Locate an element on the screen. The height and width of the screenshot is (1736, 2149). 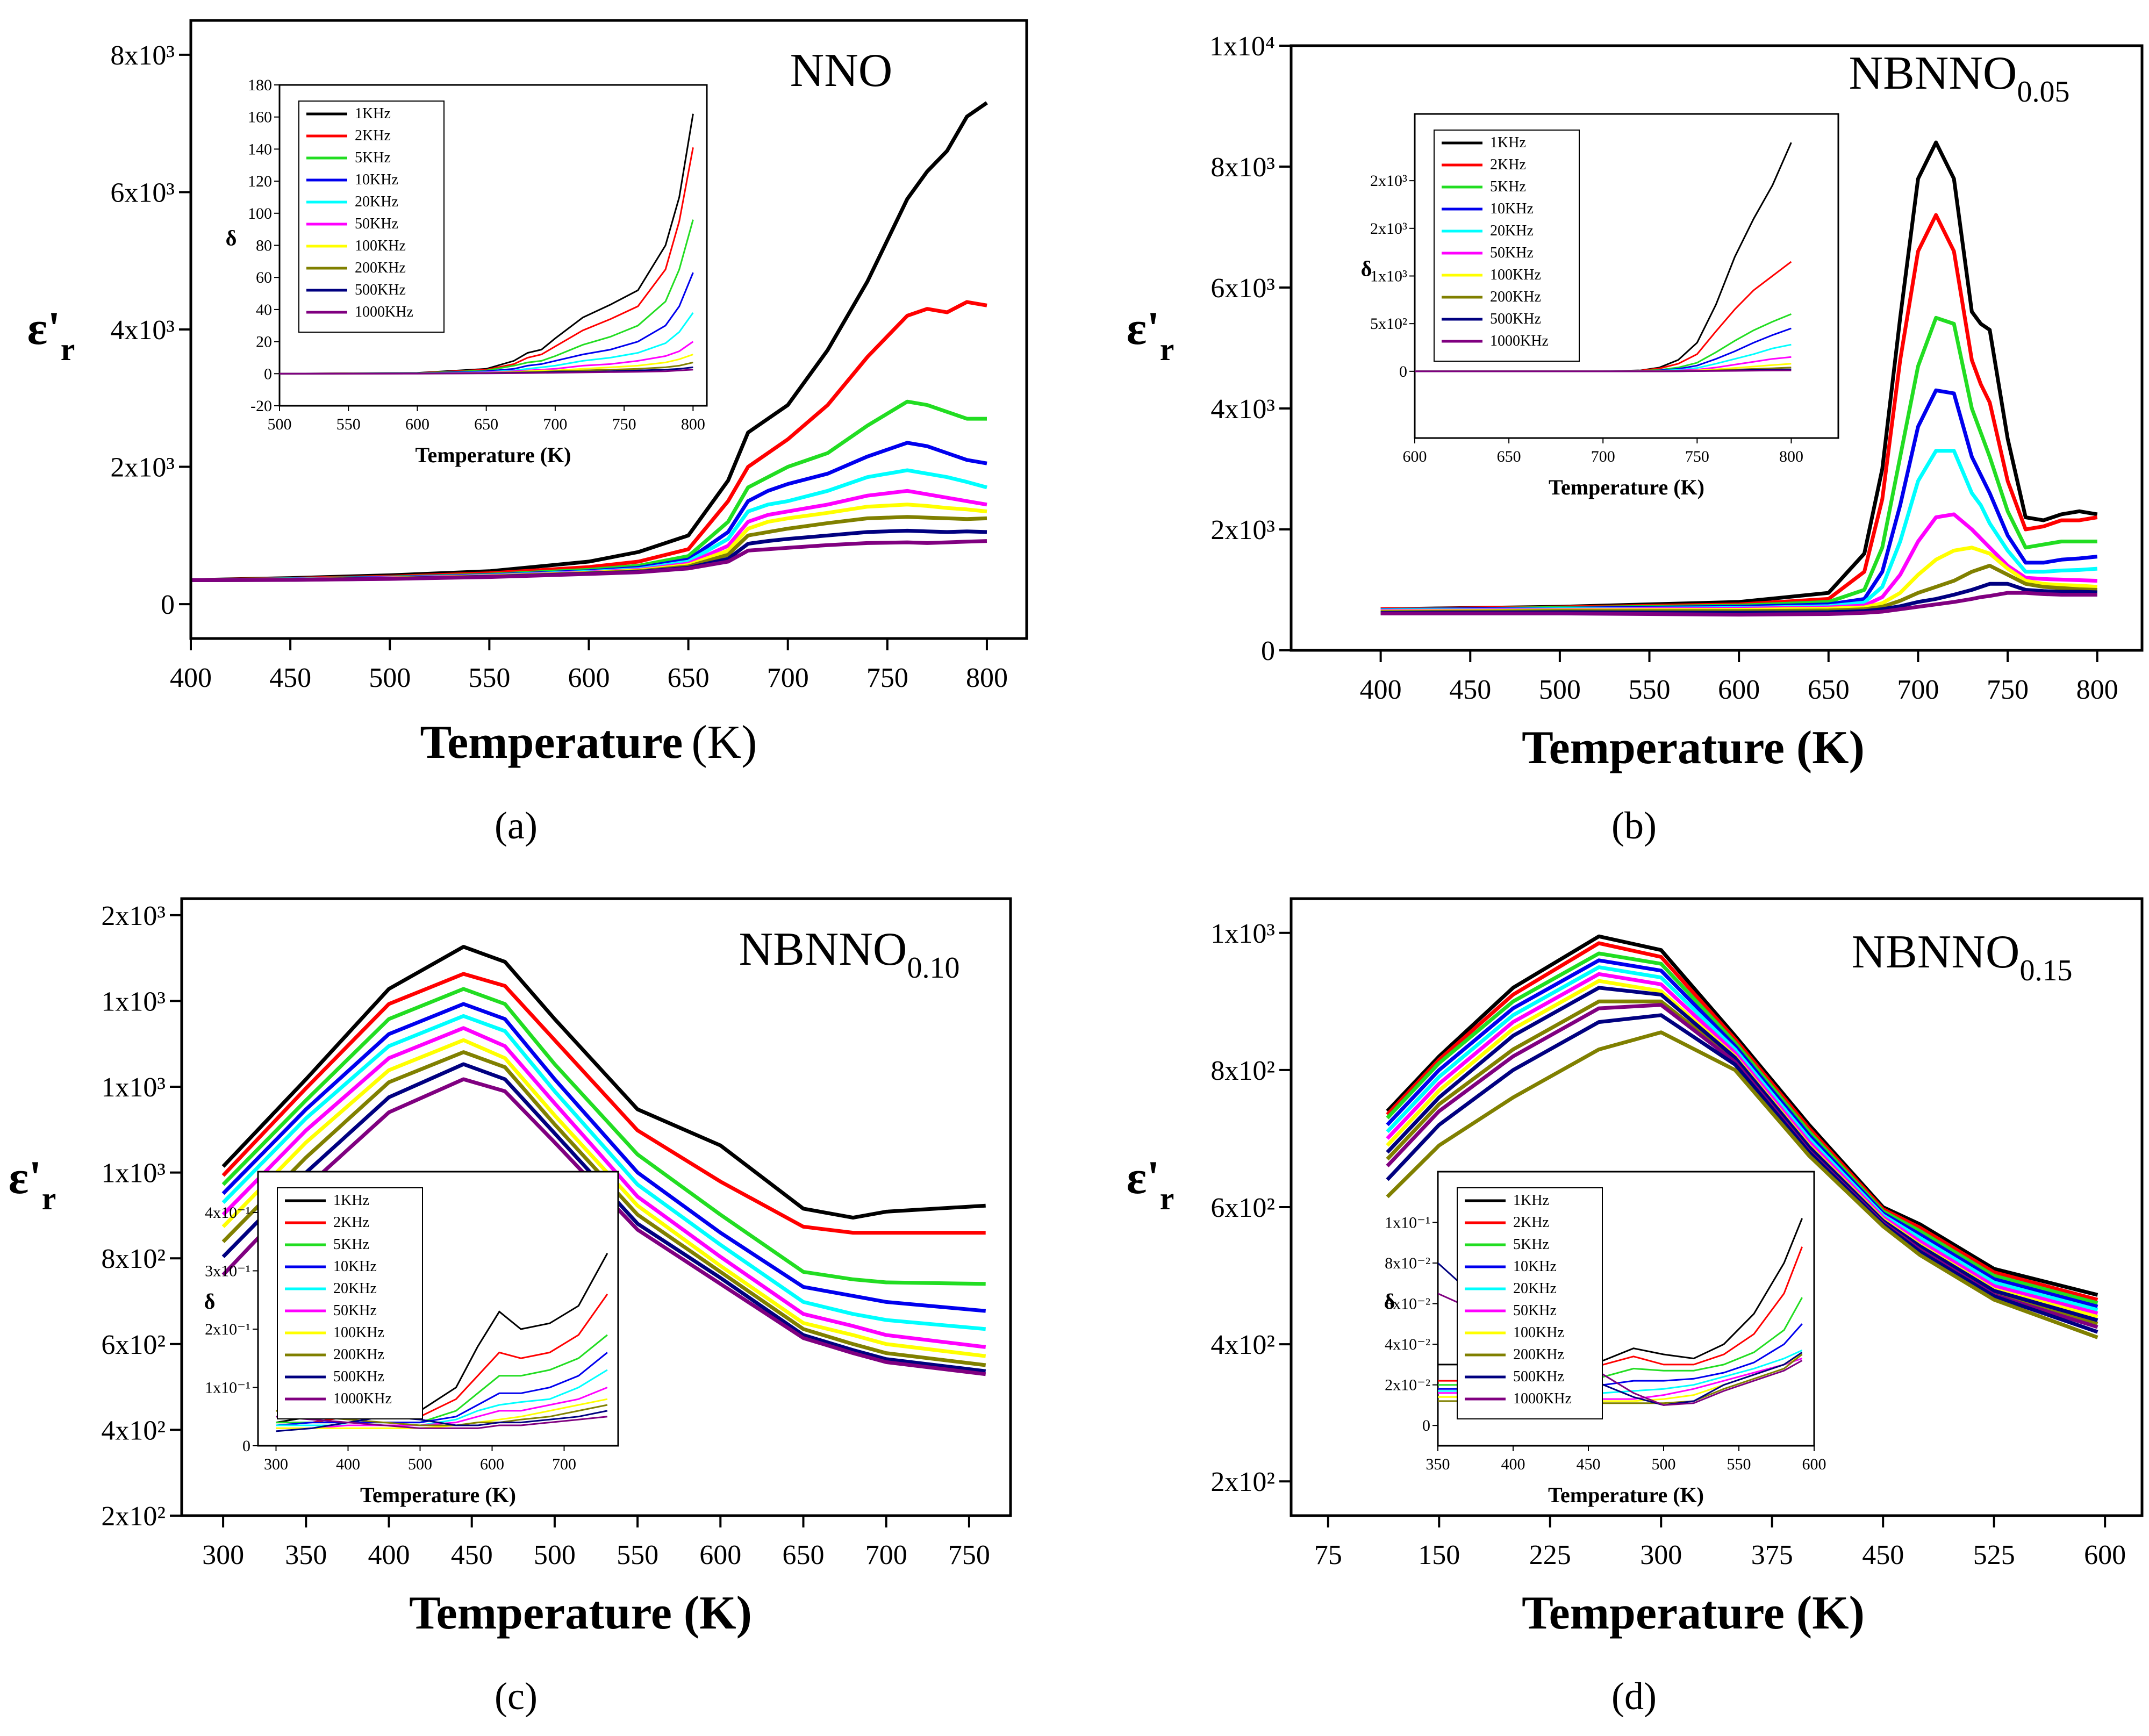
panel-title: NBNNO0.05 is located at coordinates (1960, 78).